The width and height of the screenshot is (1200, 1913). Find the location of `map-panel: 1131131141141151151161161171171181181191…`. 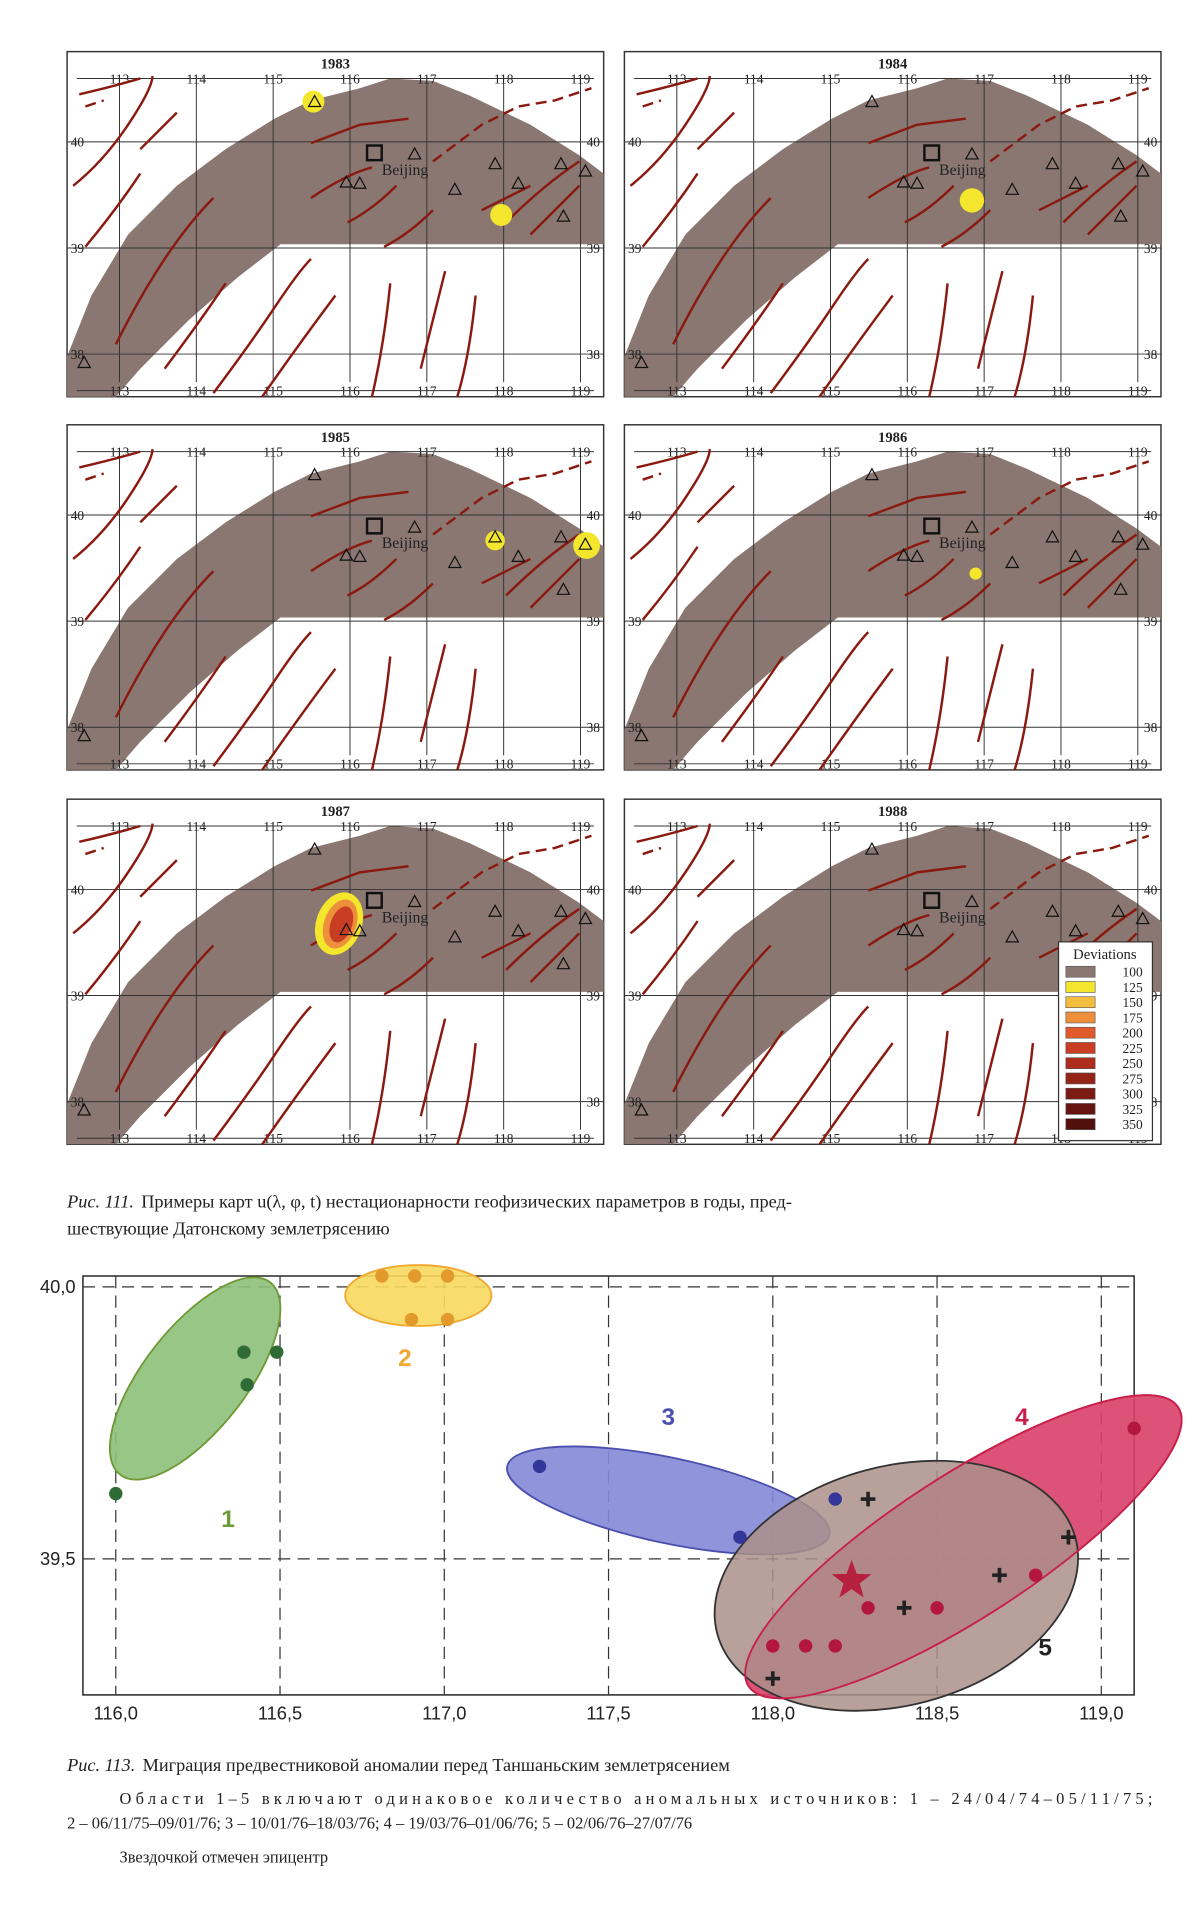

map-panel: 1131131141141151151161161171171181181191… is located at coordinates (335, 224).